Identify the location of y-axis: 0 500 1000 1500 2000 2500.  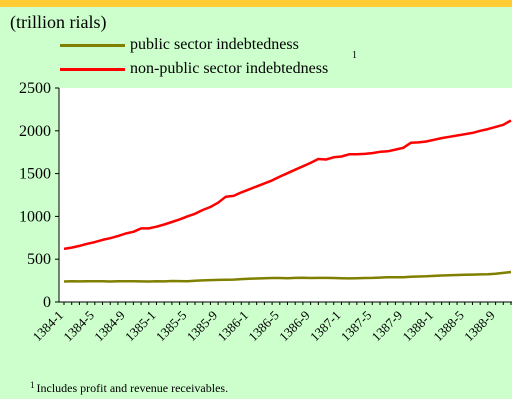
(39, 195).